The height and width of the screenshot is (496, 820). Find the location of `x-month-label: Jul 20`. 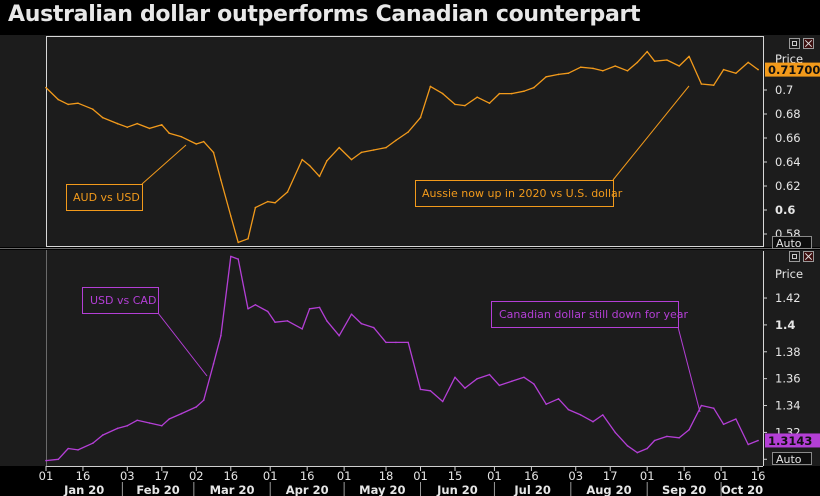

x-month-label: Jul 20 is located at coordinates (531, 489).